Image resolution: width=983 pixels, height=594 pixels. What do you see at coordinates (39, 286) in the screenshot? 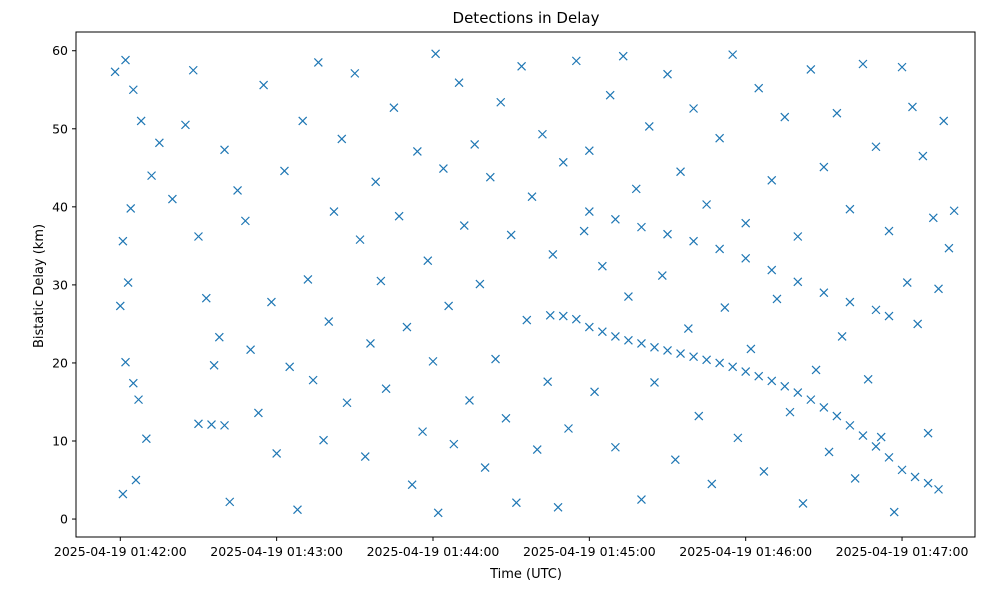
I see `y-axis-label: Bistatic Delay (km)` at bounding box center [39, 286].